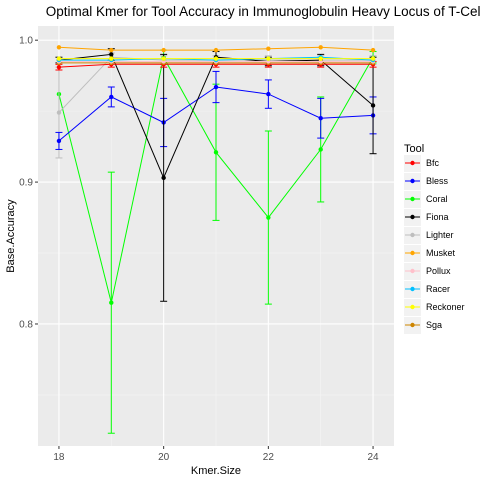 The height and width of the screenshot is (480, 480). Describe the element at coordinates (434, 325) in the screenshot. I see `legend-label-sga: Sga` at that location.